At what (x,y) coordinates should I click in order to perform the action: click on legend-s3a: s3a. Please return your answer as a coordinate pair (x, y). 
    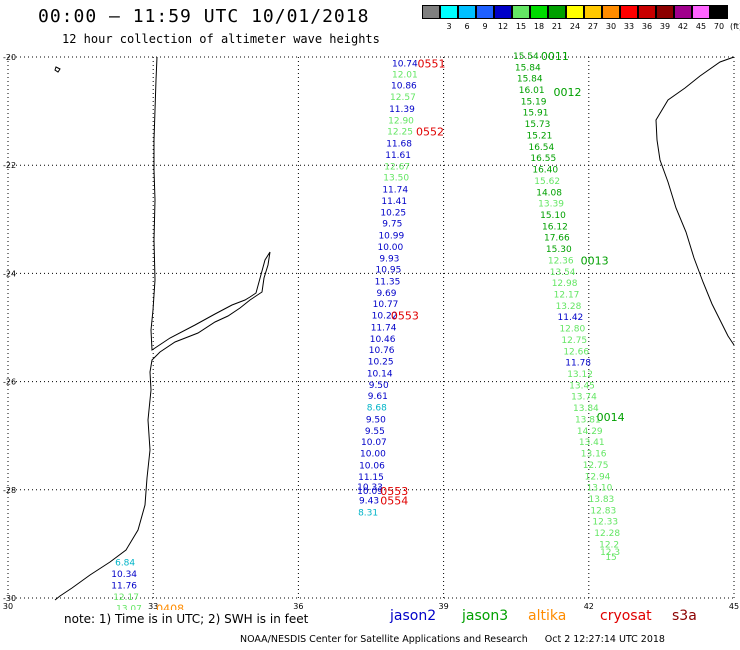
    Looking at the image, I should click on (684, 616).